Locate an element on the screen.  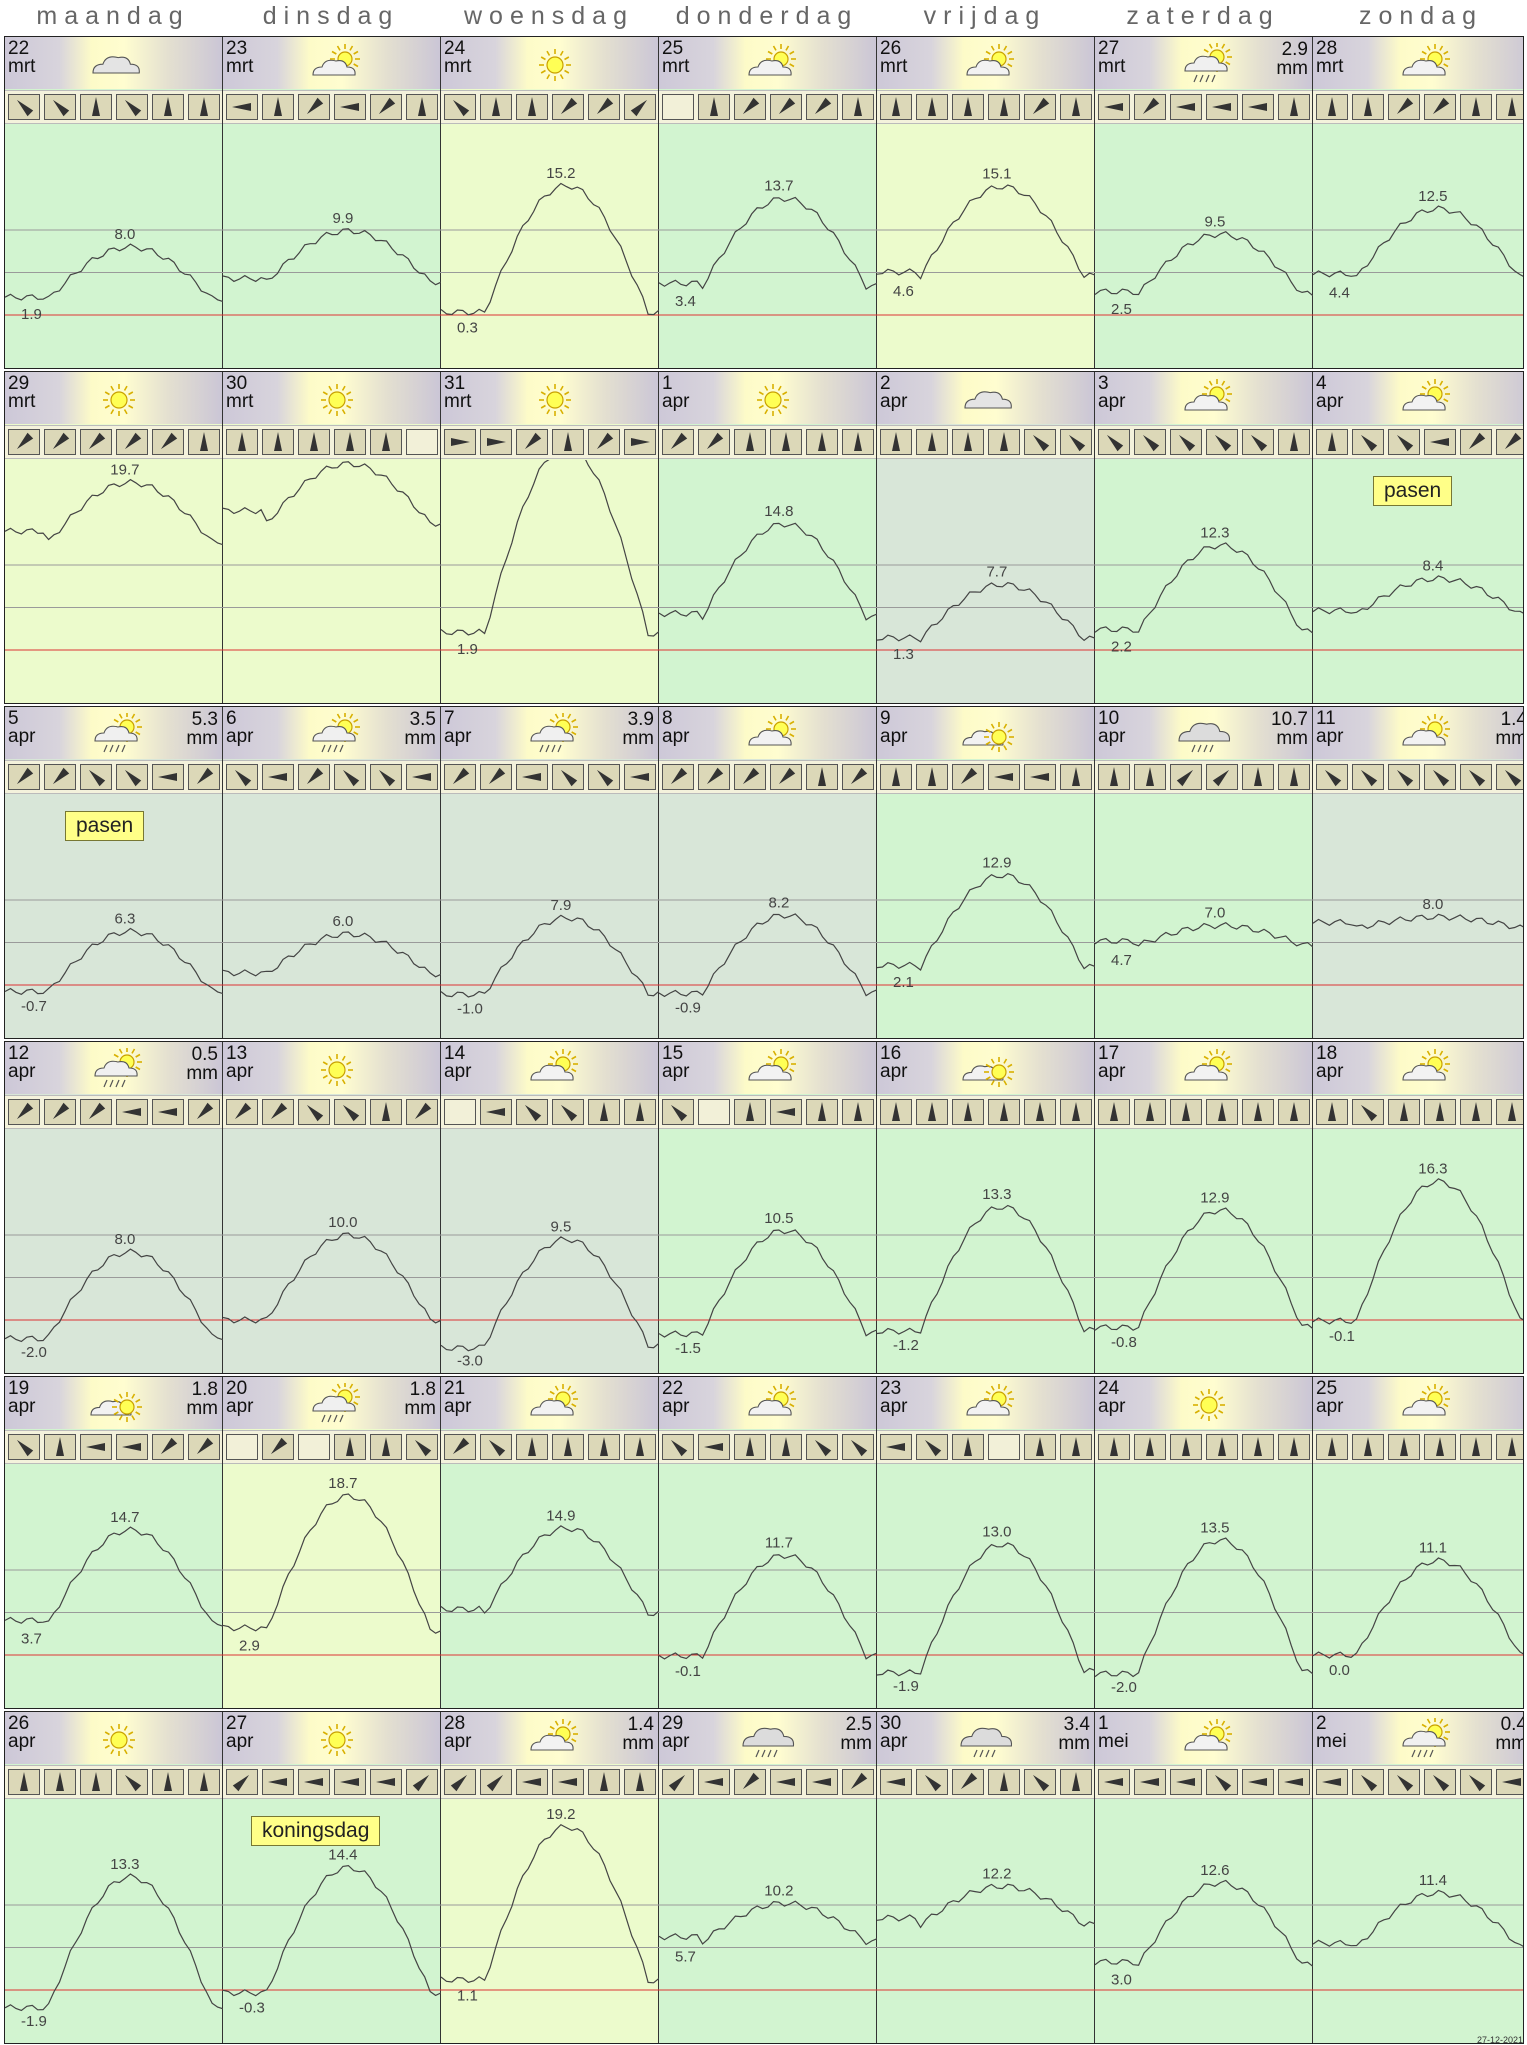
cloud-sun-icon is located at coordinates (116, 1407).